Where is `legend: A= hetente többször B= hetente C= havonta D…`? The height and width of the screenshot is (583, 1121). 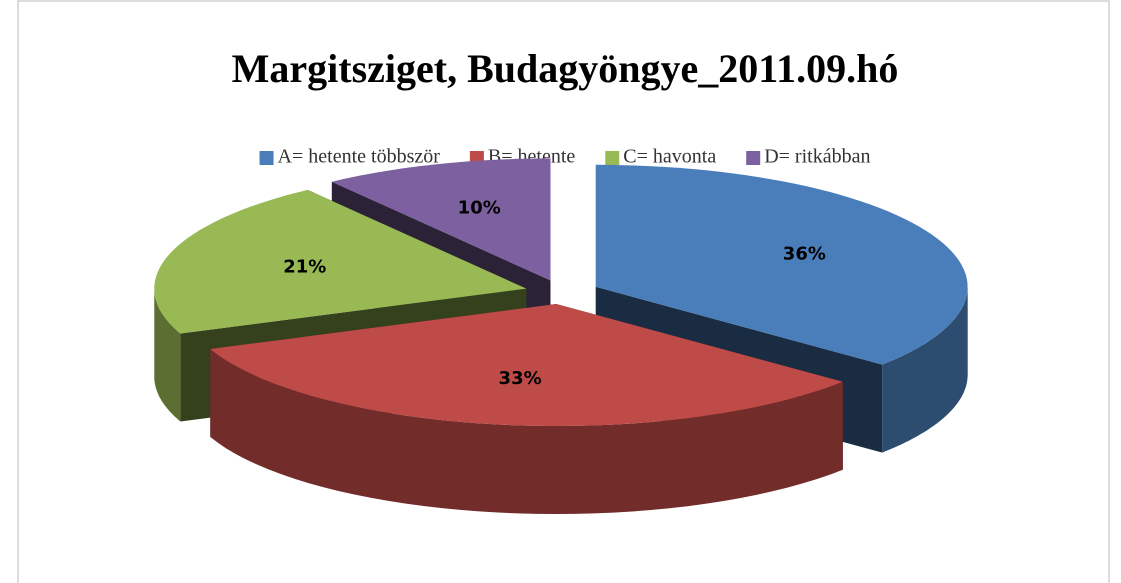 legend: A= hetente többször B= hetente C= havonta D… is located at coordinates (564, 157).